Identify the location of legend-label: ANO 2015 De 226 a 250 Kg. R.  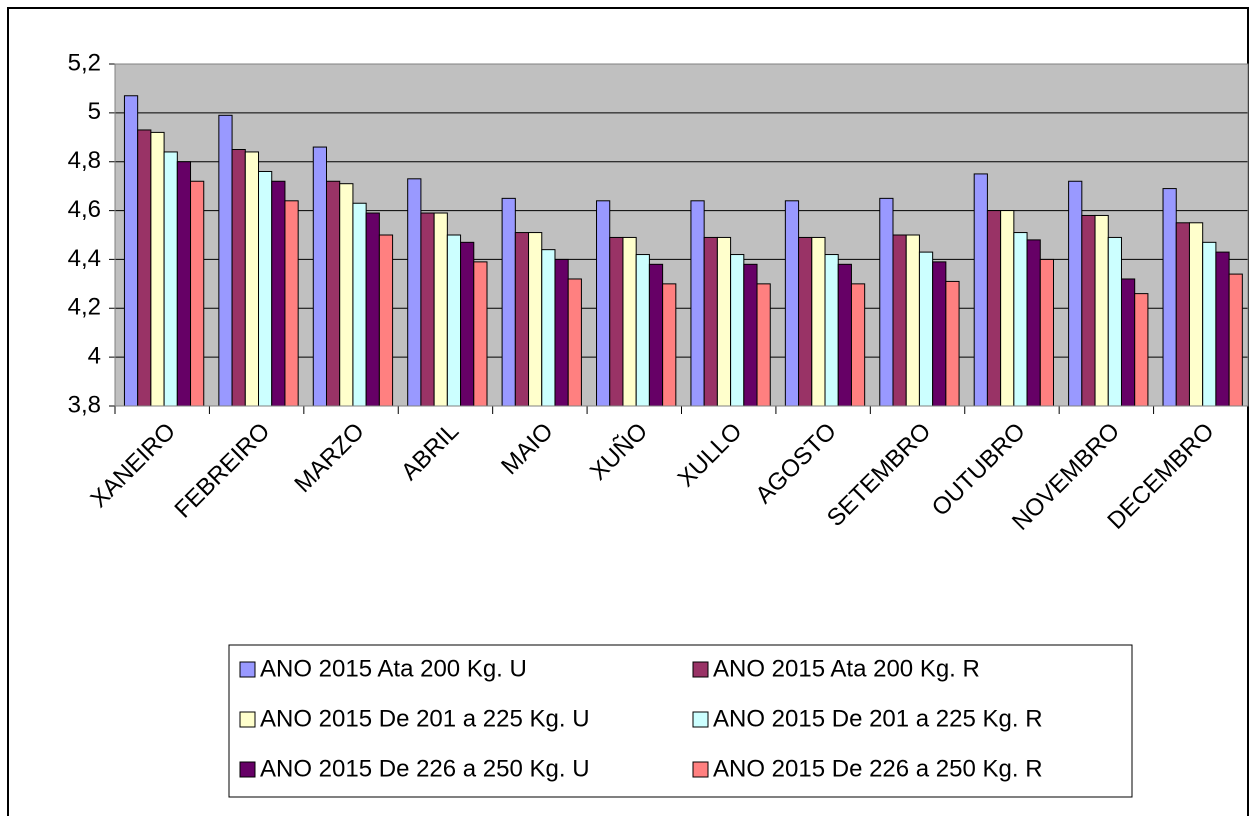
(878, 768).